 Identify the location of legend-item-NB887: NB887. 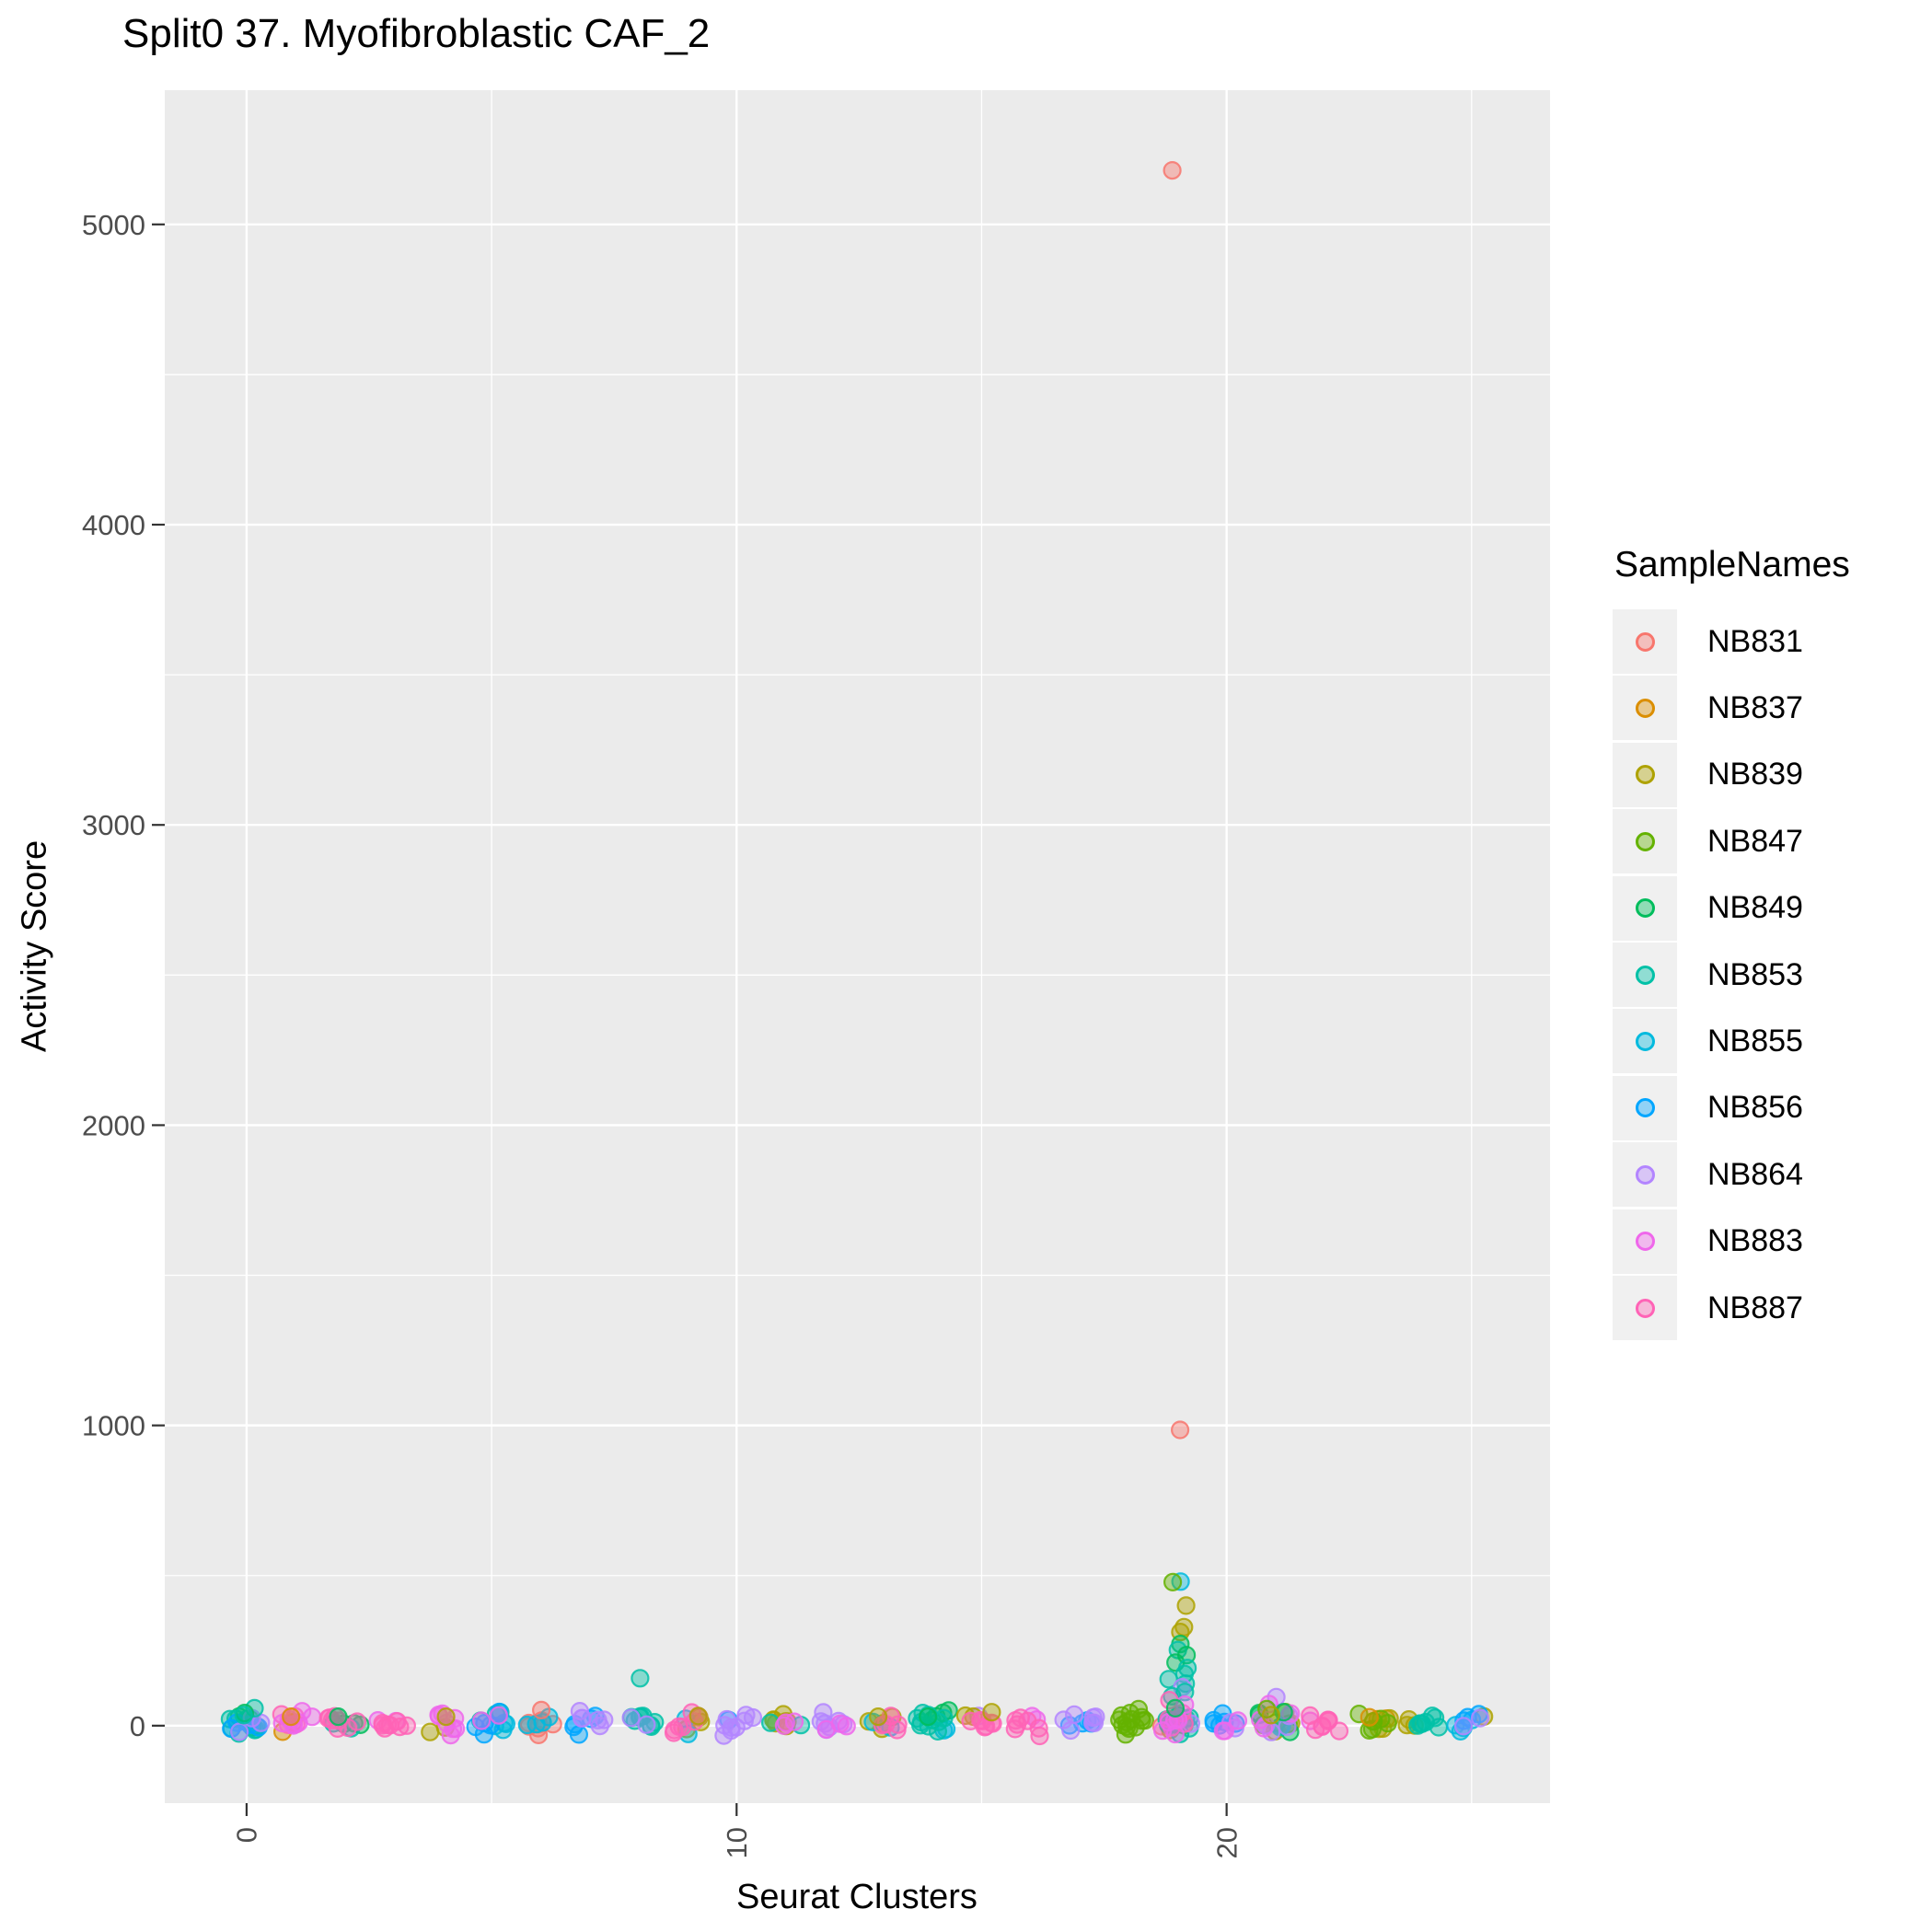
(1708, 1308).